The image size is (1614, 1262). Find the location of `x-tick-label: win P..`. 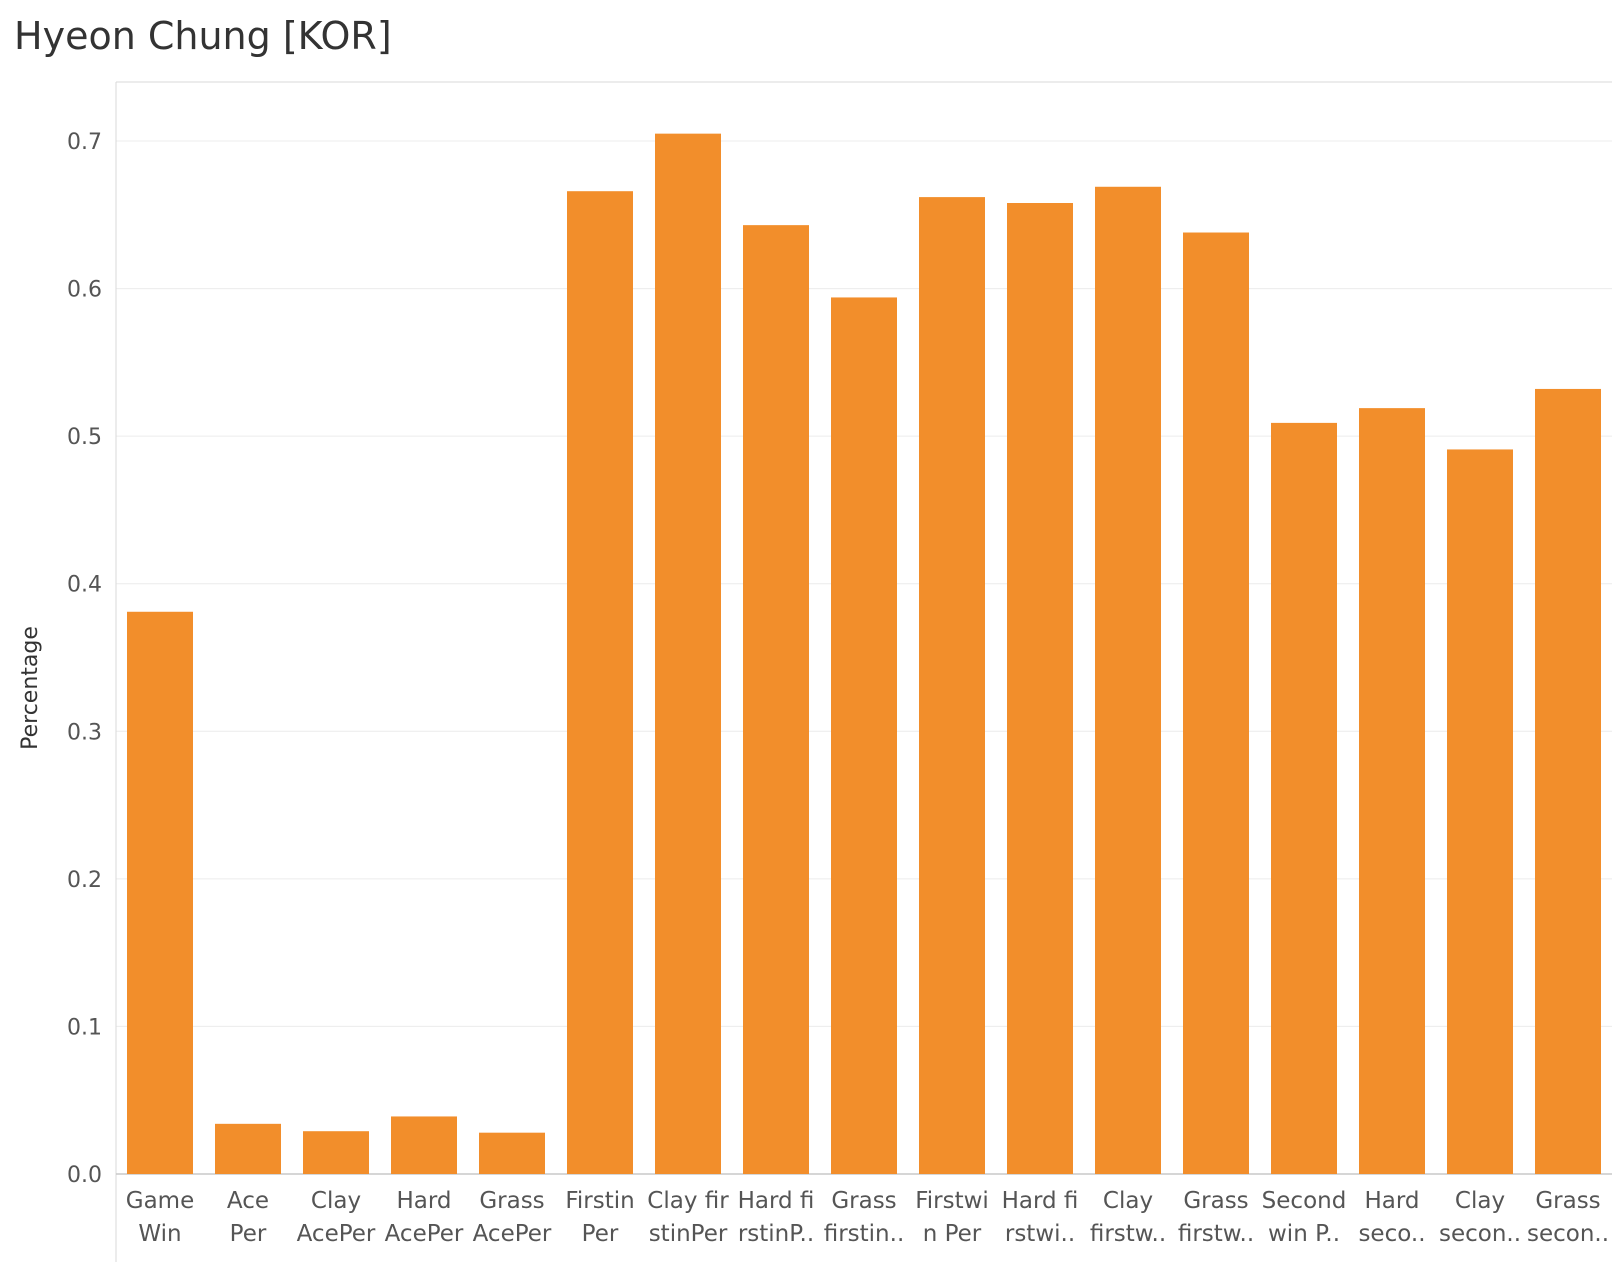

x-tick-label: win P.. is located at coordinates (1304, 1234).